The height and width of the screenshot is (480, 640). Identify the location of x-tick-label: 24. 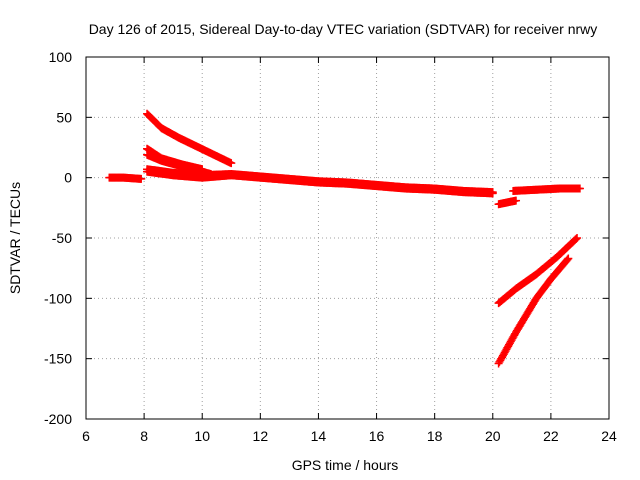
(609, 436).